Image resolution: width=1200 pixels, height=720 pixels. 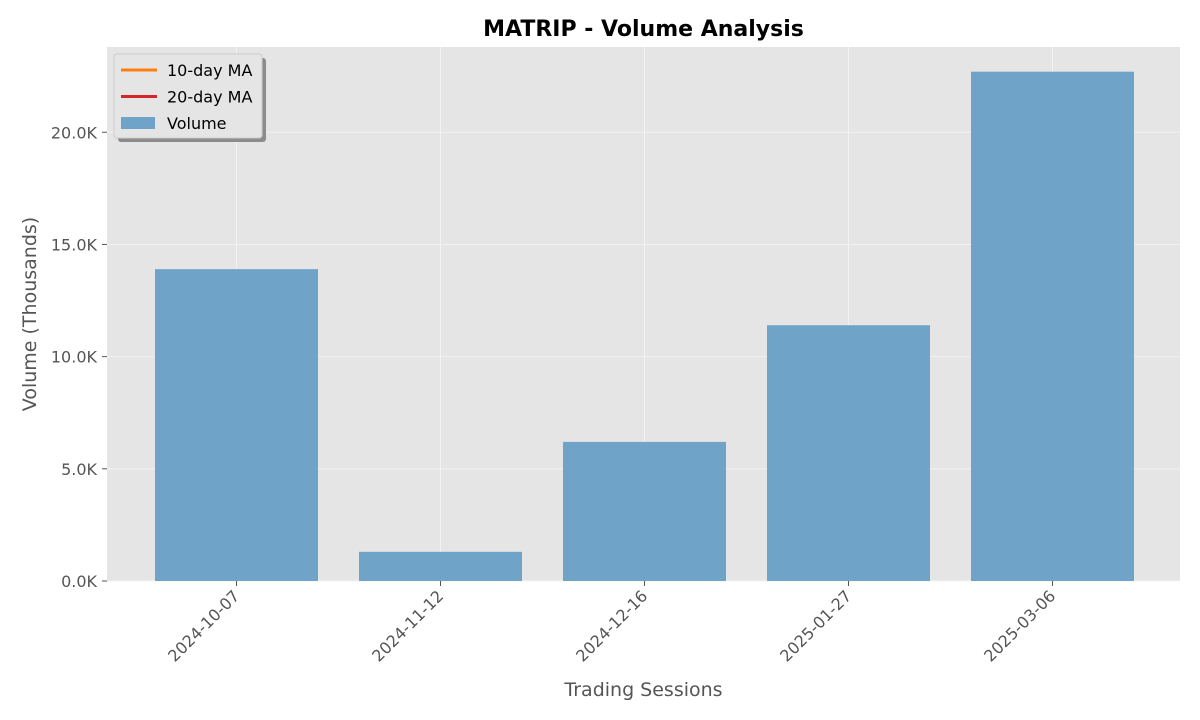 I want to click on y-tick-label: 15.0K, so click(x=74, y=244).